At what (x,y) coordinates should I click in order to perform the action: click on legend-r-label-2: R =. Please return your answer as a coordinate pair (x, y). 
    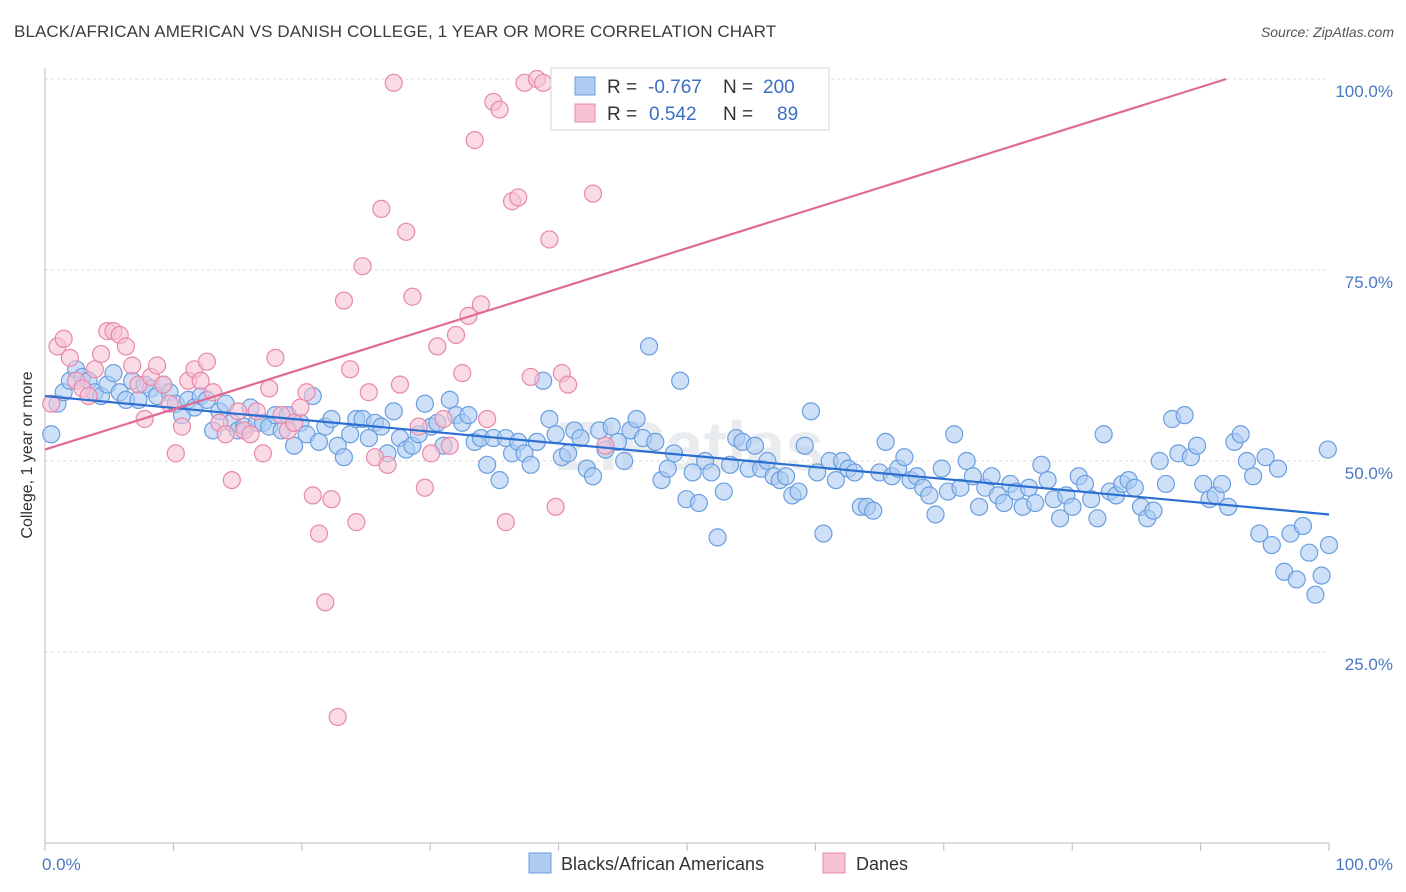
    Looking at the image, I should click on (622, 114).